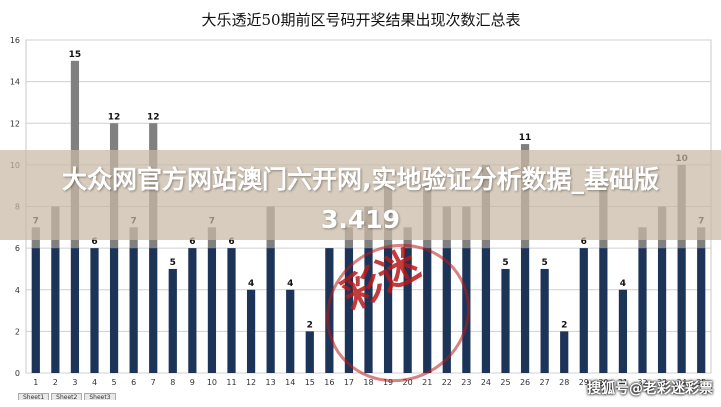 The height and width of the screenshot is (407, 721). I want to click on x-tick-label: 24, so click(486, 382).